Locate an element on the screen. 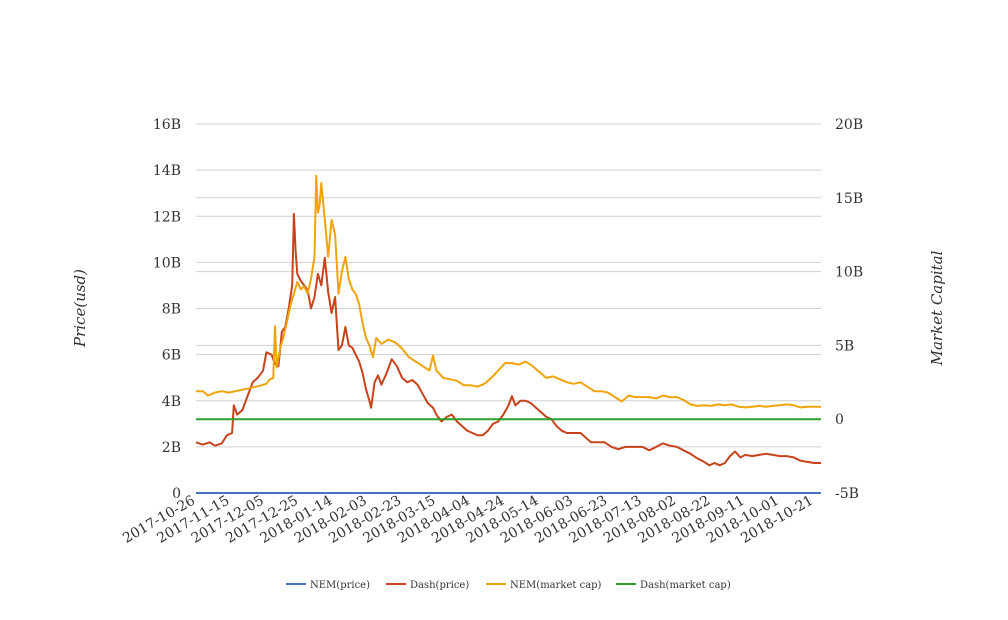 This screenshot has width=1008, height=620. legend-label: NEM(price) is located at coordinates (340, 585).